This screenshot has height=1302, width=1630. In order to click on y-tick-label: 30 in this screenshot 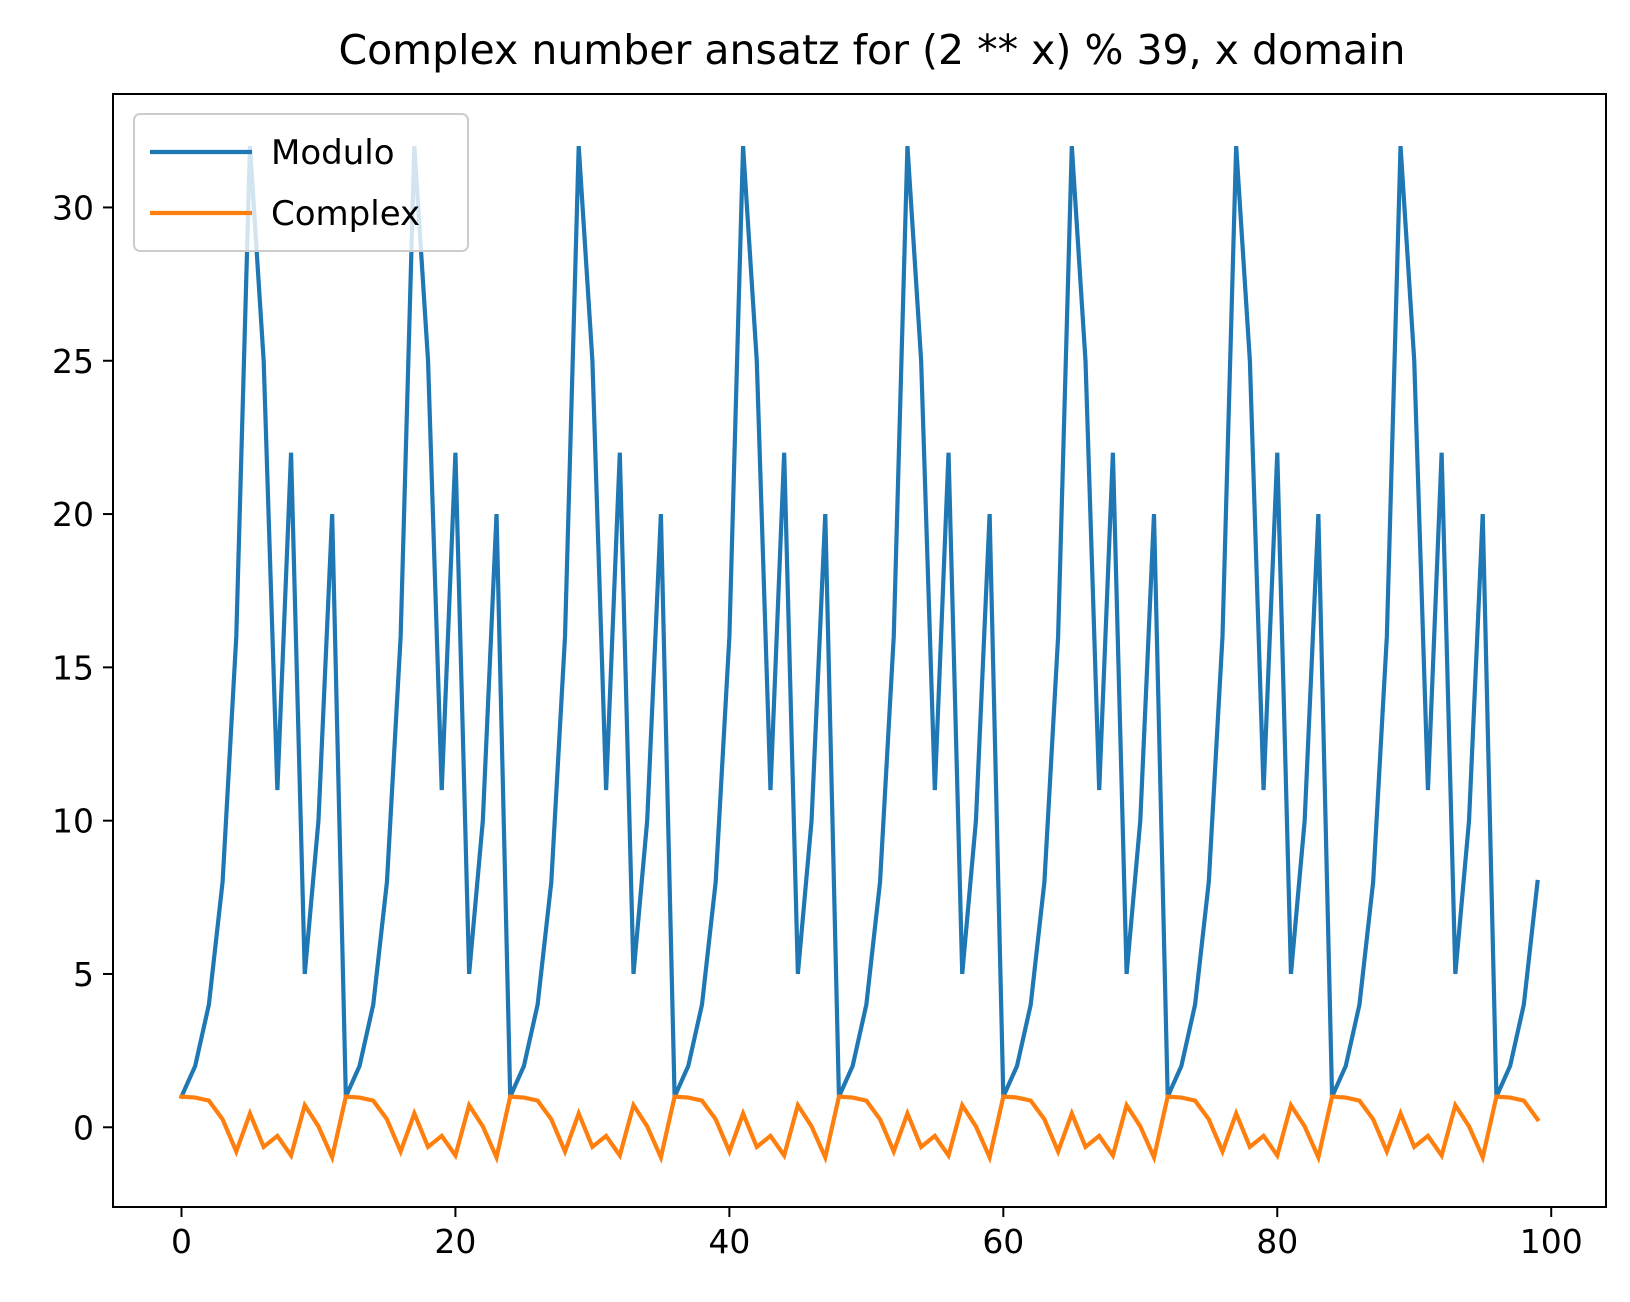, I will do `click(73, 207)`.